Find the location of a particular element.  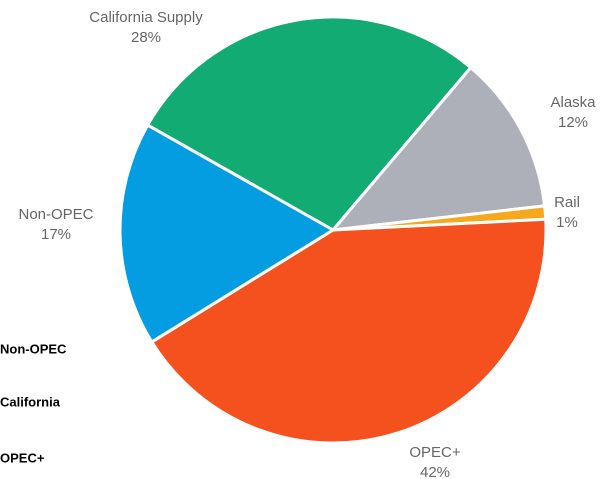

slice-value-label: 17% is located at coordinates (56, 234).